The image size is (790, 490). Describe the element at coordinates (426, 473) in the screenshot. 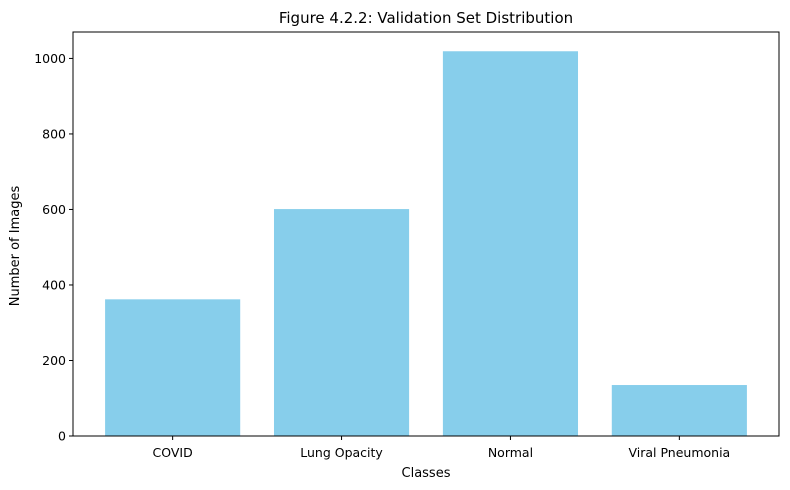

I see `x-axis-label: Classes` at that location.